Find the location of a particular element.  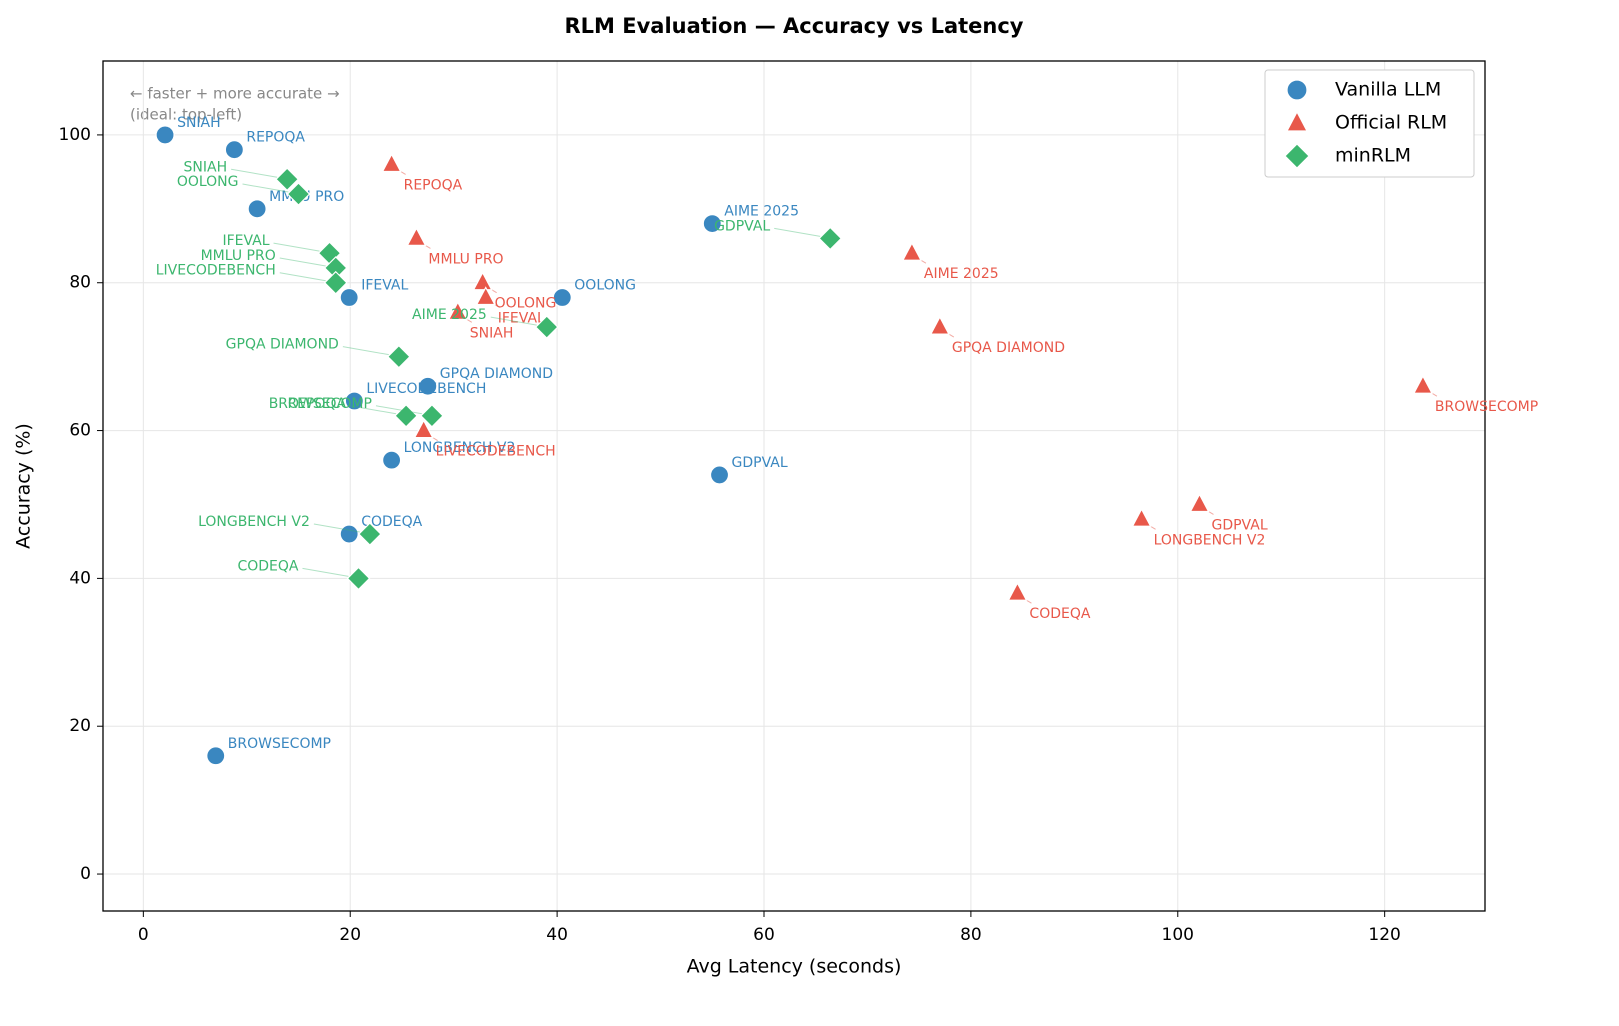

legend: Vanilla LLM Official RLM minRLM is located at coordinates (1369, 123).